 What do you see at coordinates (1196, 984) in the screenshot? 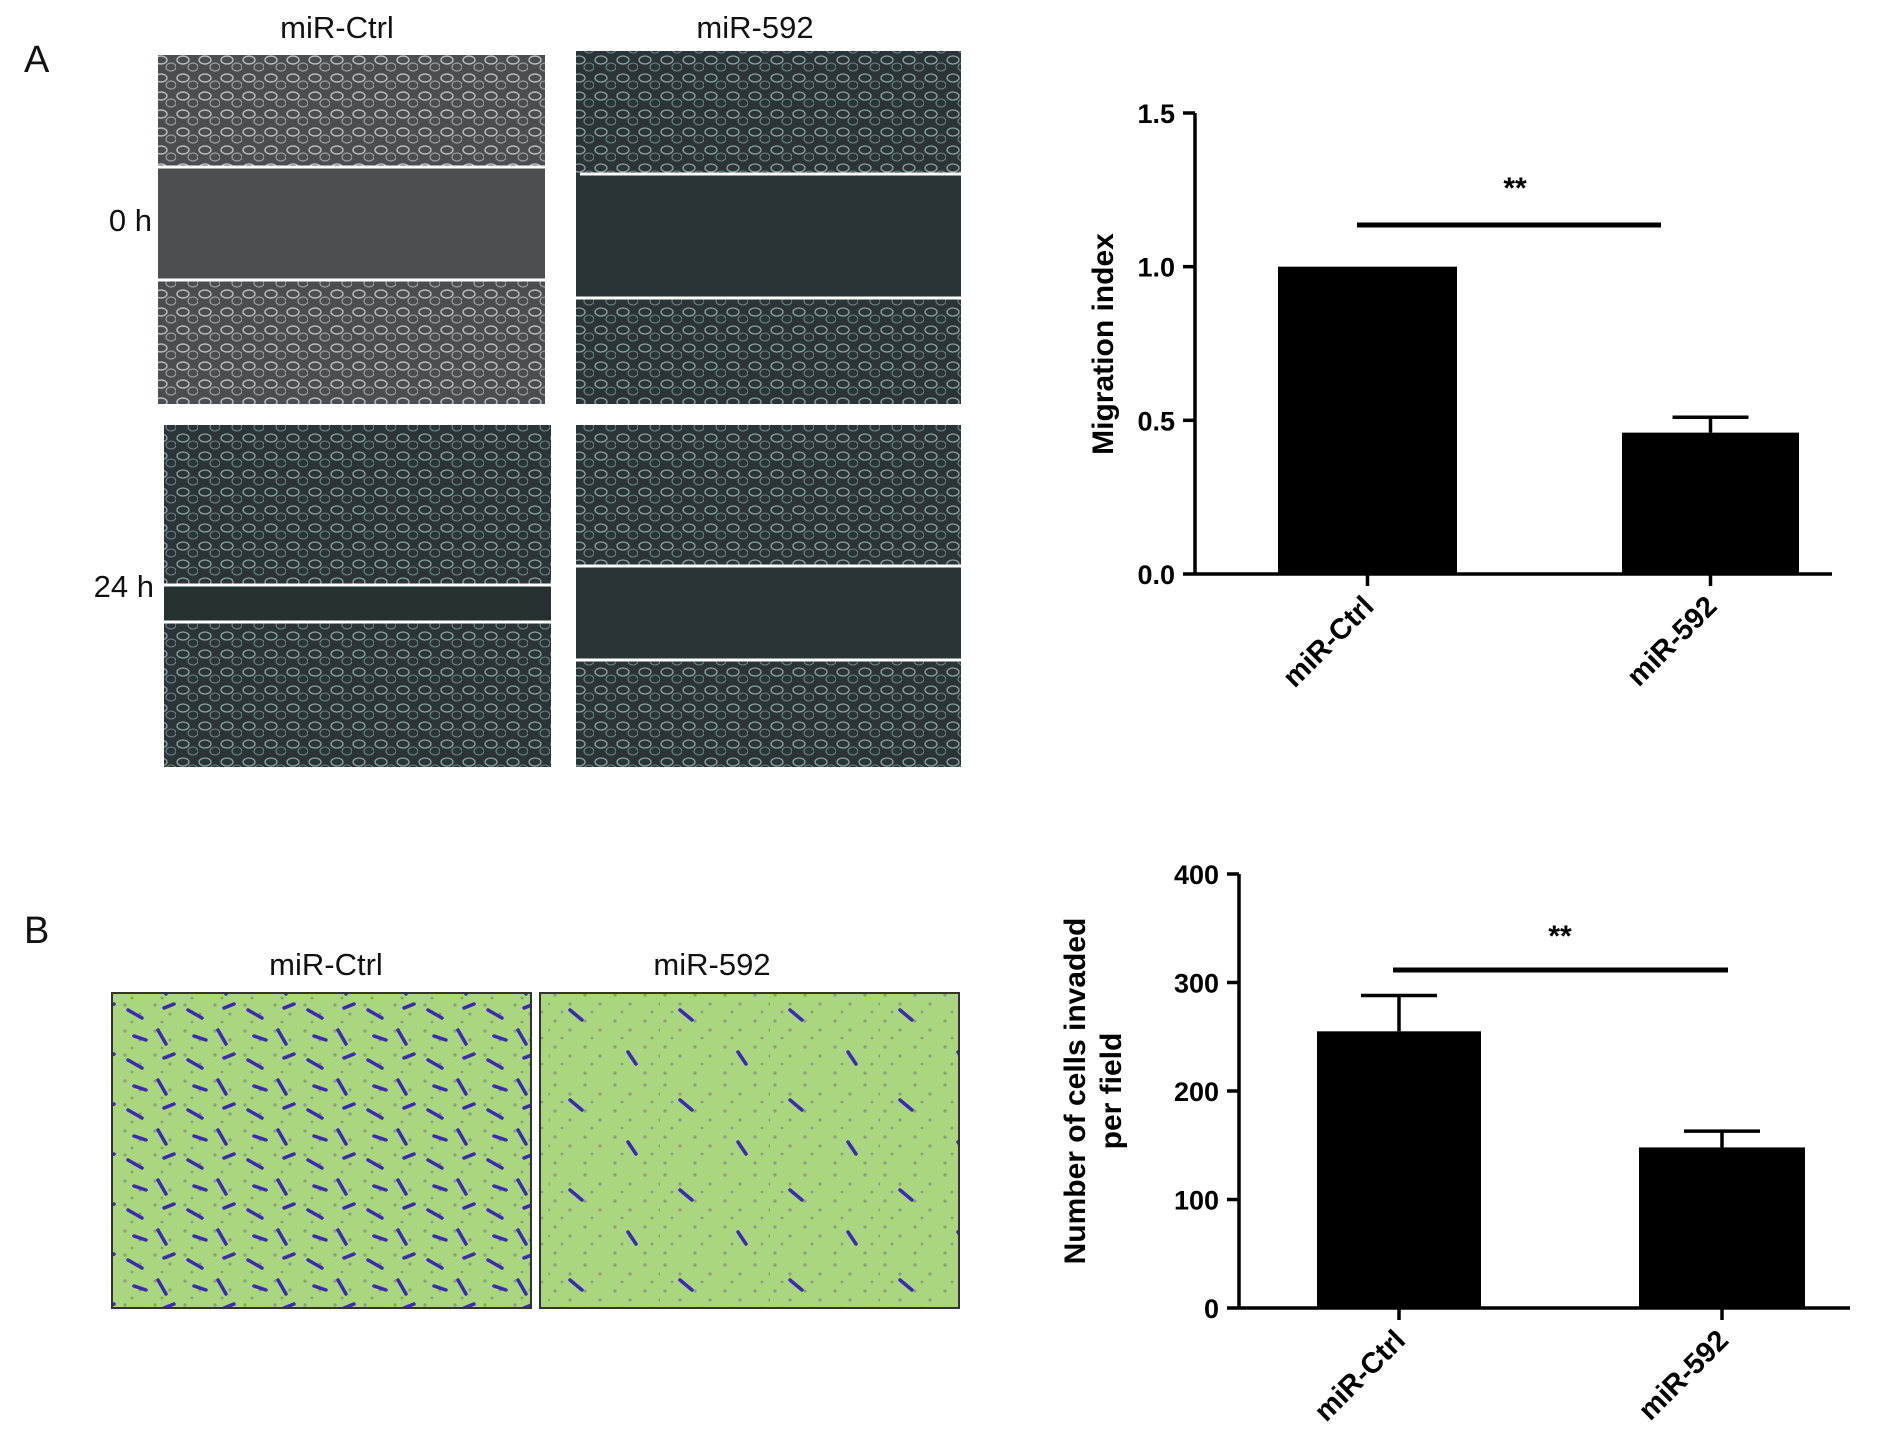
I see `y-tick-label: 300` at bounding box center [1196, 984].